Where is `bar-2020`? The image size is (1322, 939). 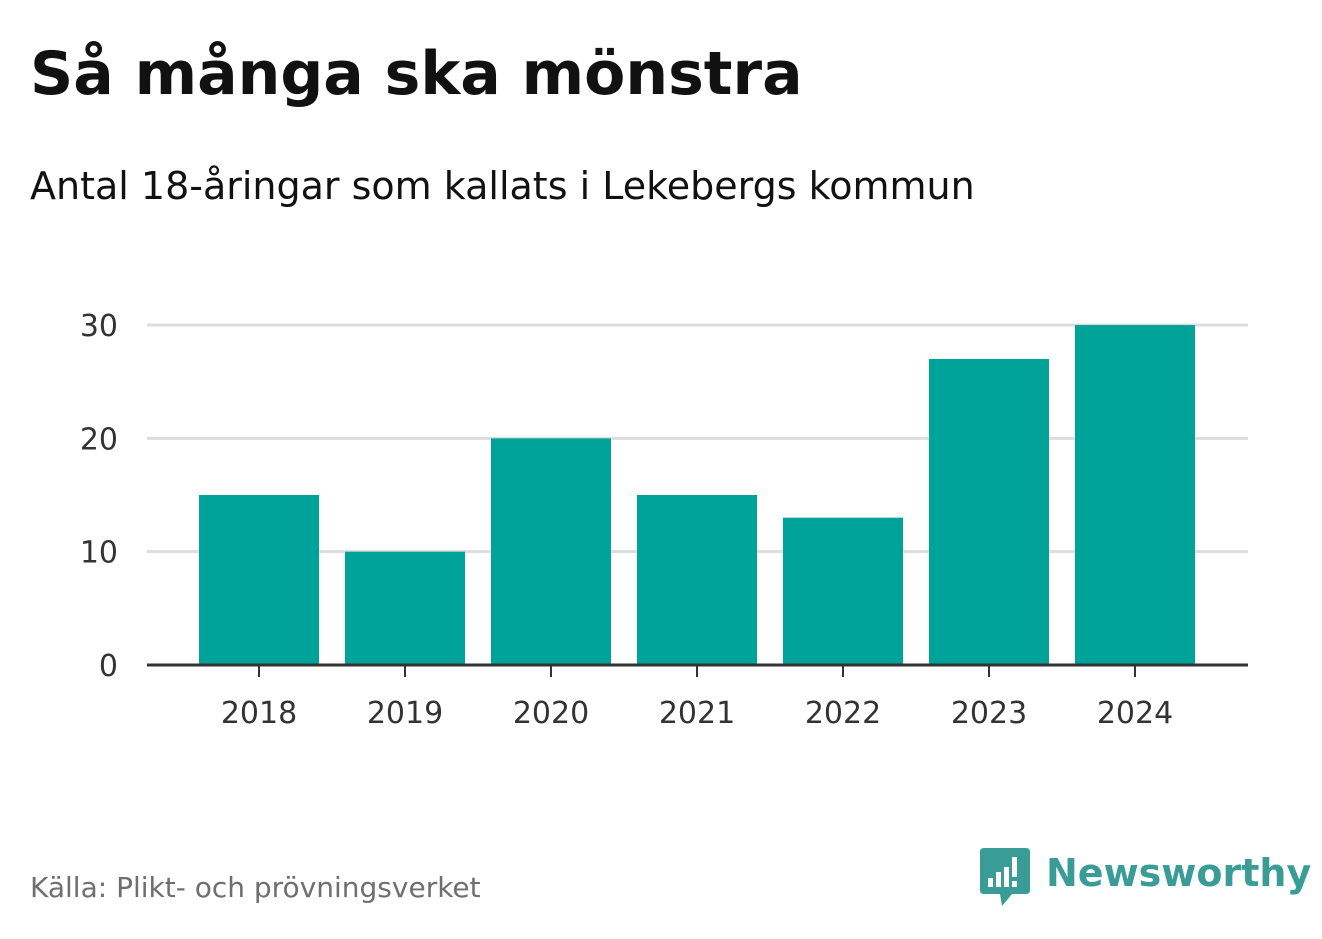
bar-2020 is located at coordinates (551, 551).